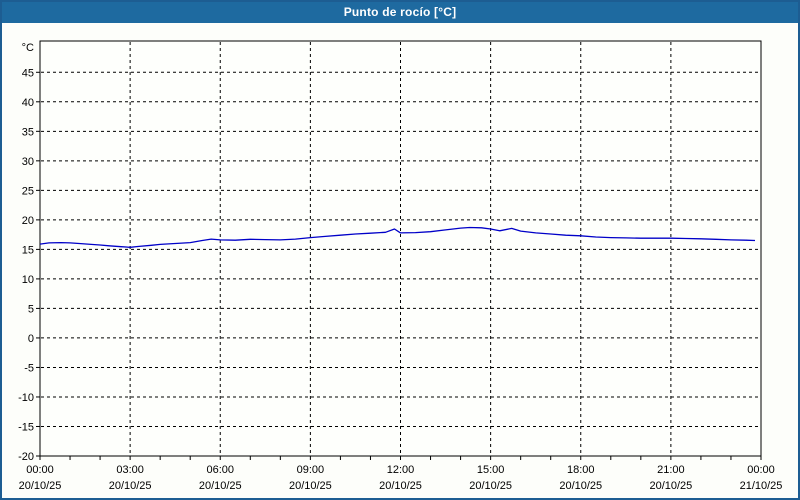 The height and width of the screenshot is (500, 800). I want to click on x-tick-time-label: 18:00, so click(581, 470).